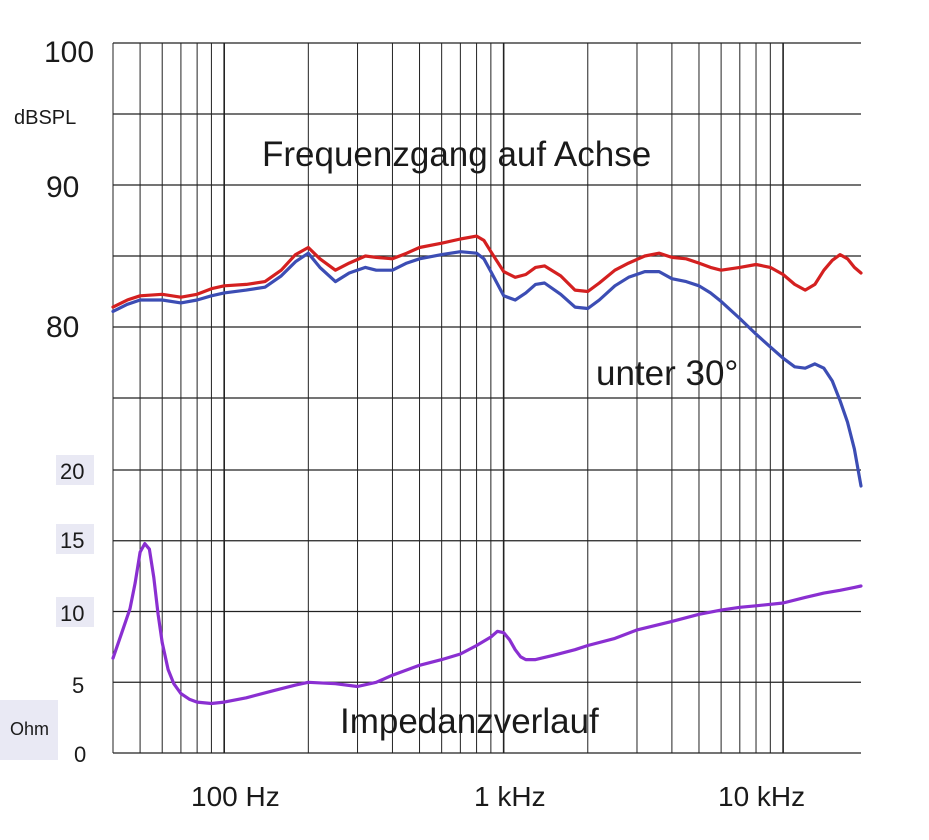 This screenshot has width=929, height=840. Describe the element at coordinates (47, 611) in the screenshot. I see `impedance-axis-labels: 20 15 10 5 Ohm 0` at that location.